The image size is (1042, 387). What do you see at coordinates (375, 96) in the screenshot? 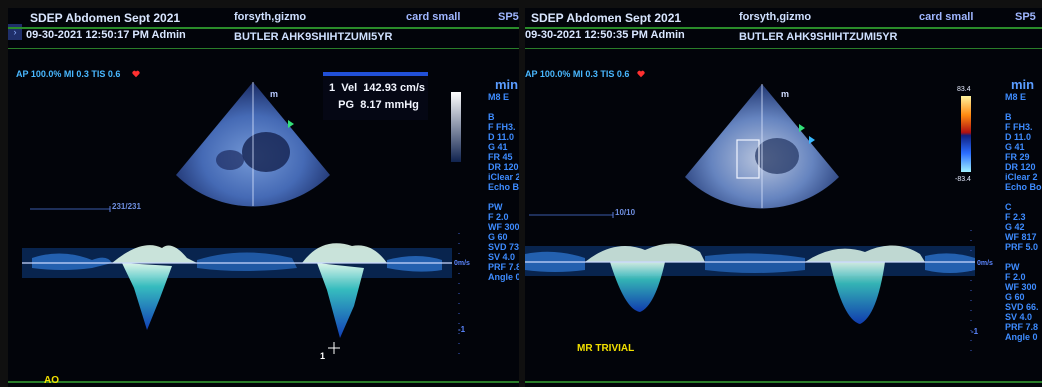
I see `measurement-panel: 1 Vel 142.93 cm/s PG 8.17 mmHg` at bounding box center [375, 96].